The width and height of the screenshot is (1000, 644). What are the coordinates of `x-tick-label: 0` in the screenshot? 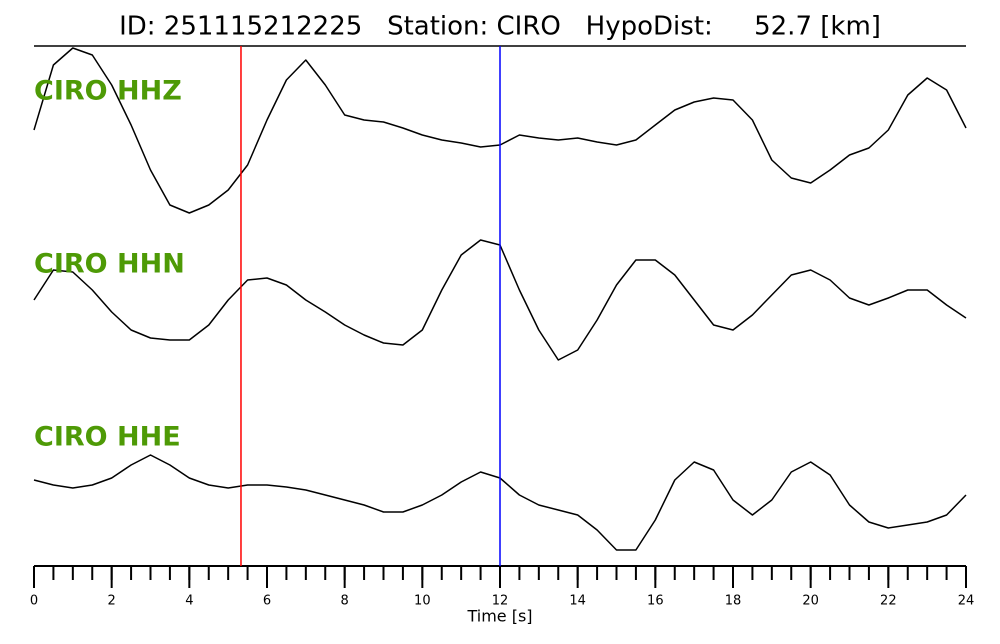 It's located at (34, 601).